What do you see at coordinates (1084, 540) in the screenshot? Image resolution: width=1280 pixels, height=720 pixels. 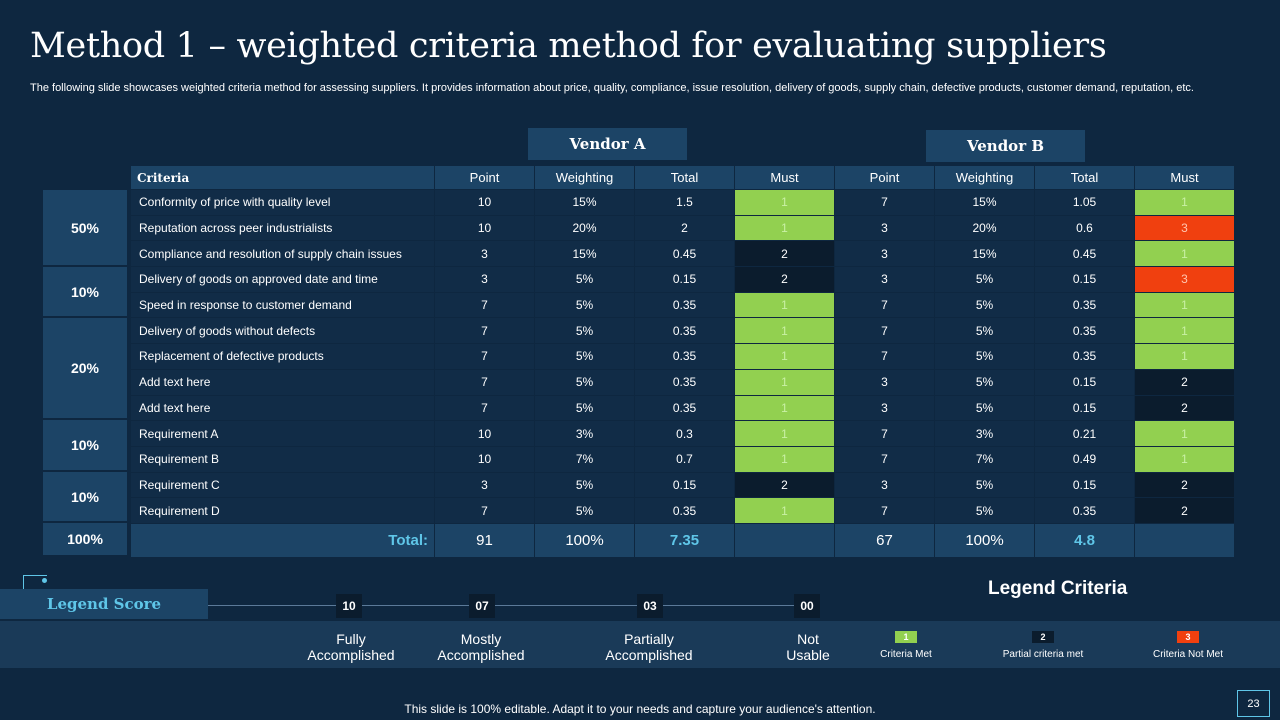 I see `b-score-total: 4.8` at bounding box center [1084, 540].